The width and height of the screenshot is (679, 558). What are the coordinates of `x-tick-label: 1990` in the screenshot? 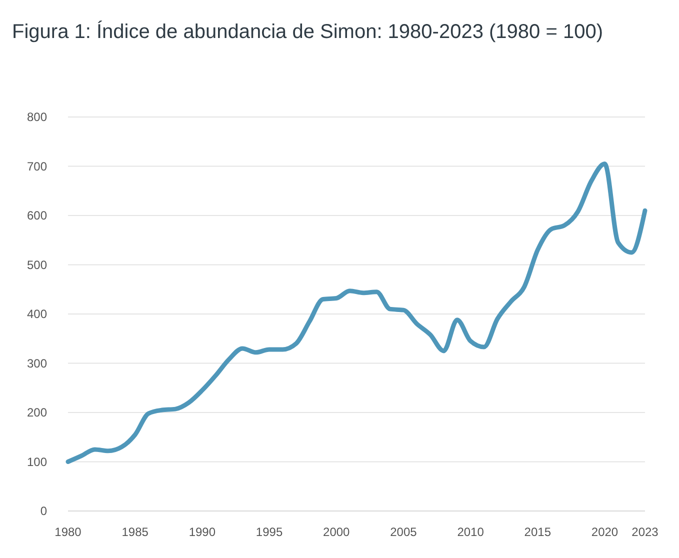 It's located at (202, 532).